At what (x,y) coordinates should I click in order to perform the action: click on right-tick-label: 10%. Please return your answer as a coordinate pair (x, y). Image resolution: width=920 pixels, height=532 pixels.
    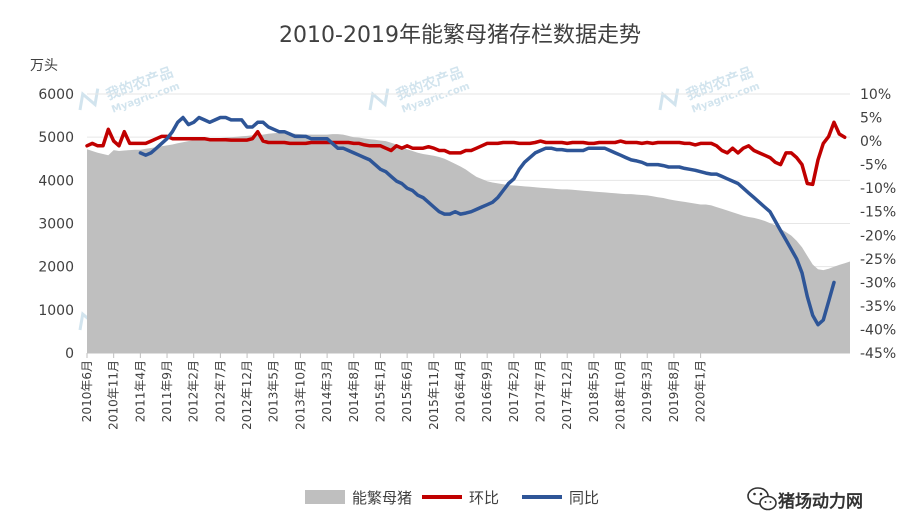
    Looking at the image, I should click on (875, 95).